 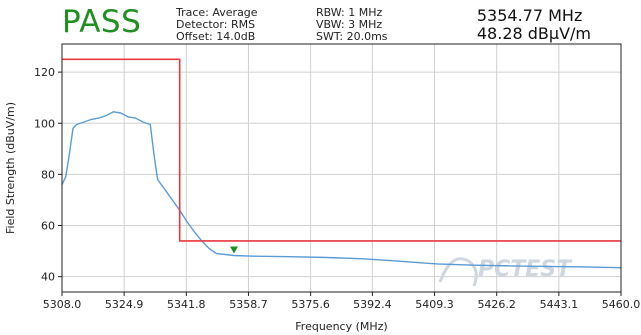 I want to click on y-tick-label: 120, so click(x=44, y=72).